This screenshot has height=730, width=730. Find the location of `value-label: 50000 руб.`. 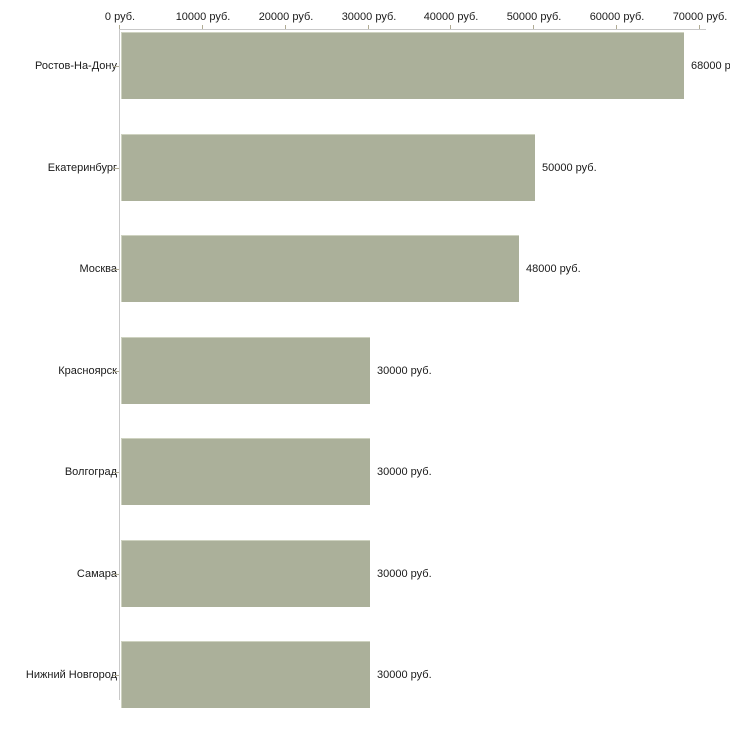

value-label: 50000 руб. is located at coordinates (569, 167).